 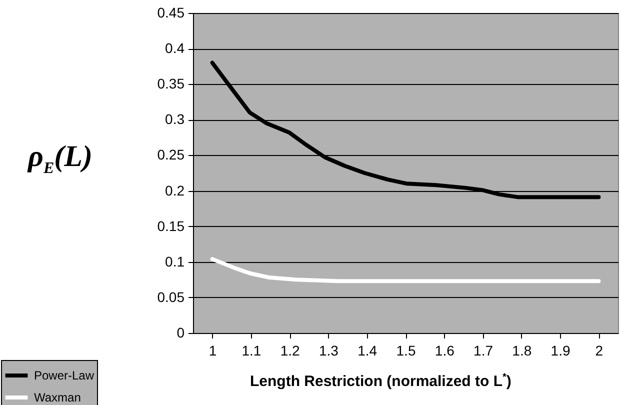 I want to click on y-tick-label: 0.2, so click(x=175, y=190).